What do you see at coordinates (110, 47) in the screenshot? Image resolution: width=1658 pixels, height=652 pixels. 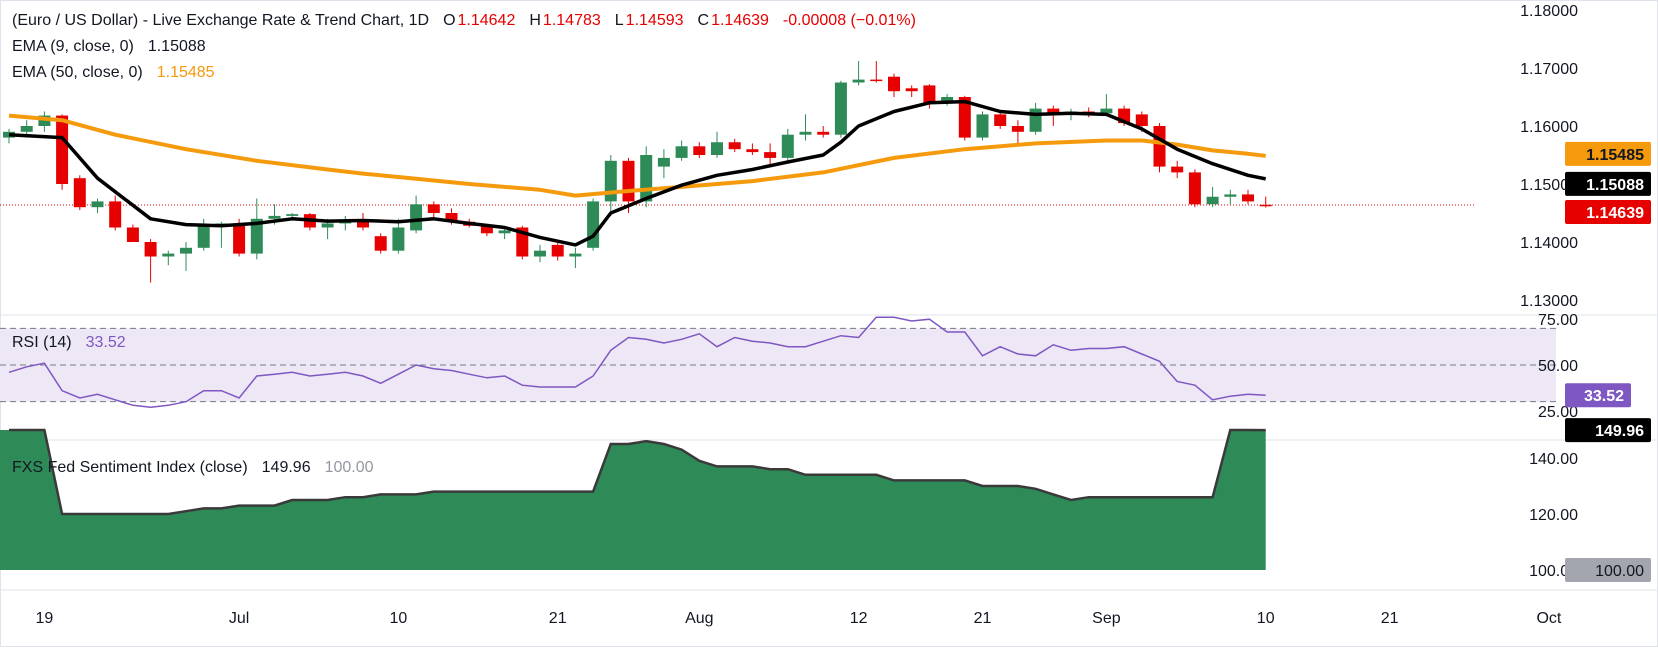 I see `legend-ema9-row: EMA (9, close, 0) 1.15088` at bounding box center [110, 47].